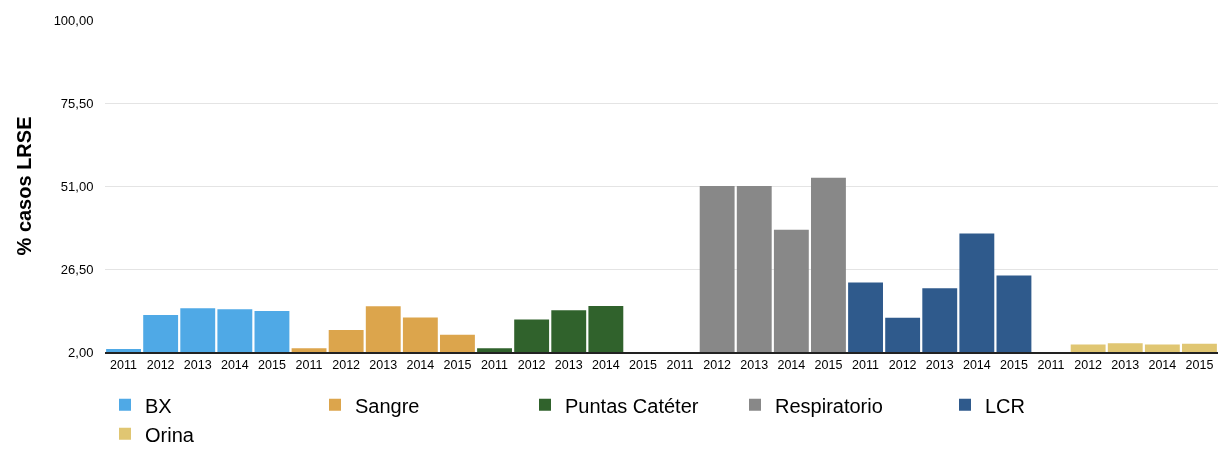 Image resolution: width=1222 pixels, height=457 pixels. Describe the element at coordinates (387, 405) in the screenshot. I see `legend-label: Sangre` at that location.